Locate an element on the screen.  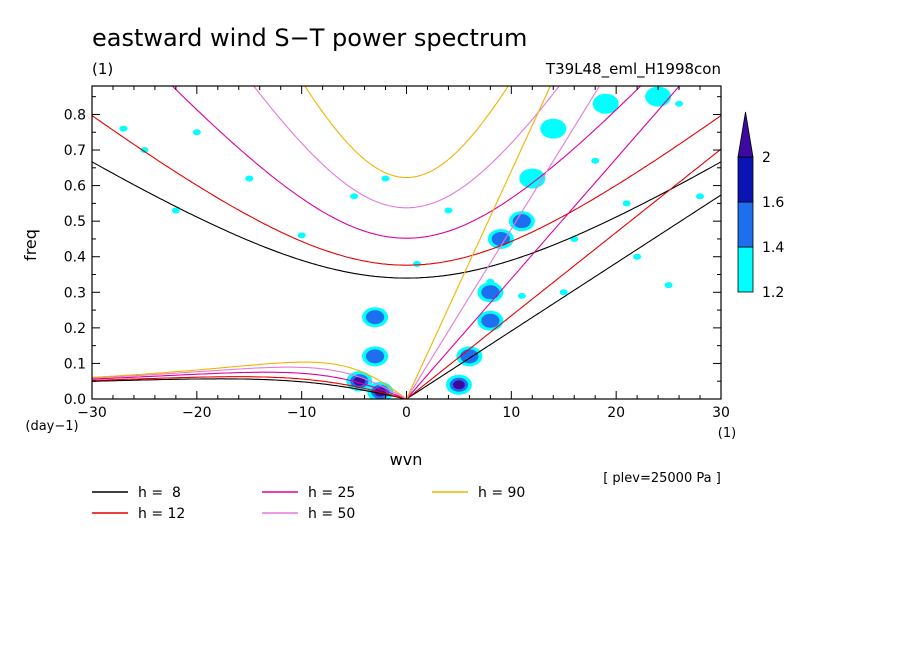
legend-label: h = 12 is located at coordinates (161, 514).